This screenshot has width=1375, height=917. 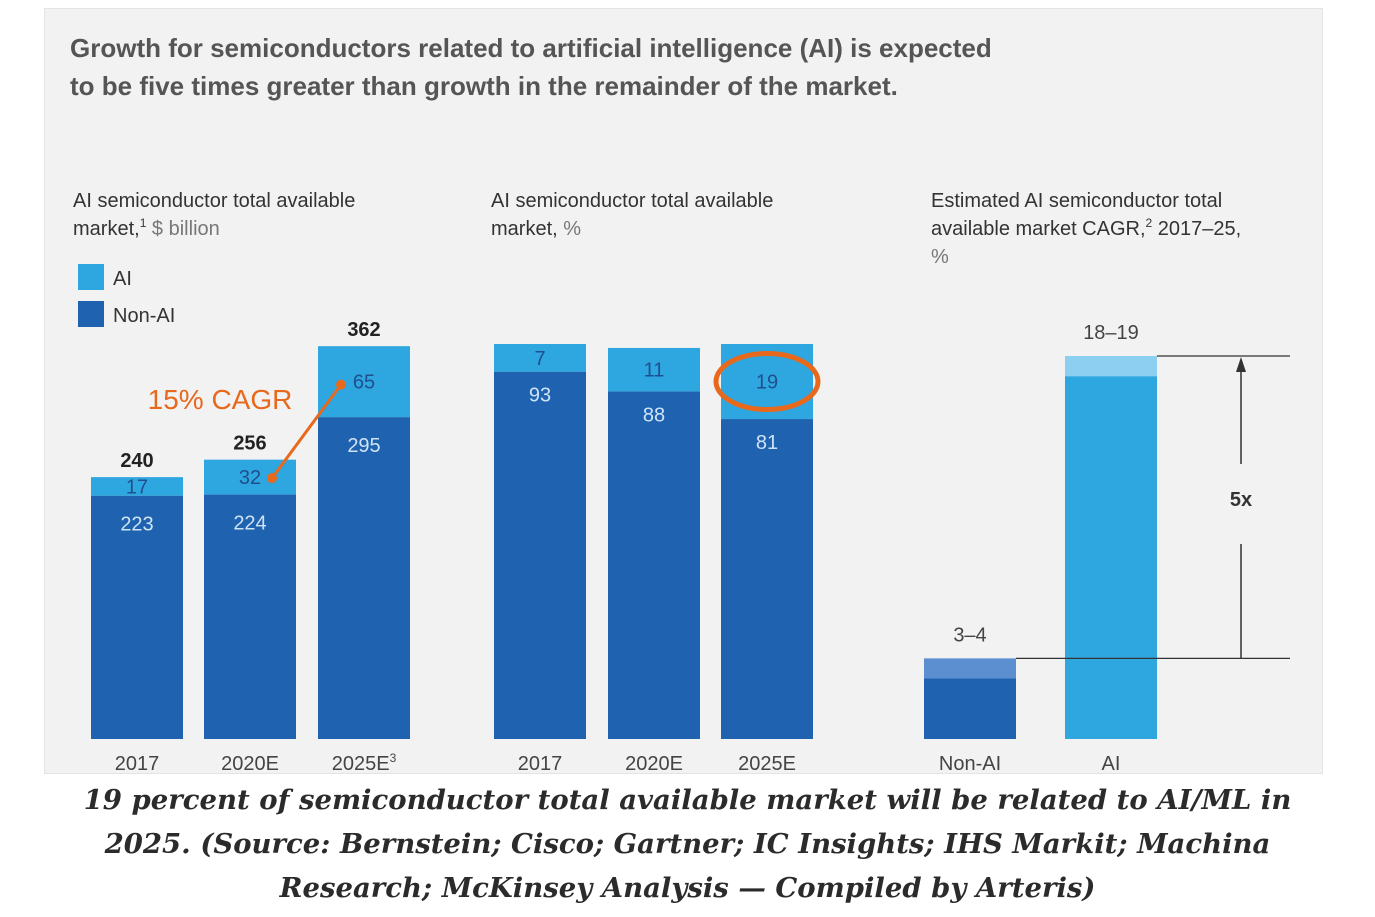 I want to click on bar-total-2020E: 256, so click(x=249, y=444).